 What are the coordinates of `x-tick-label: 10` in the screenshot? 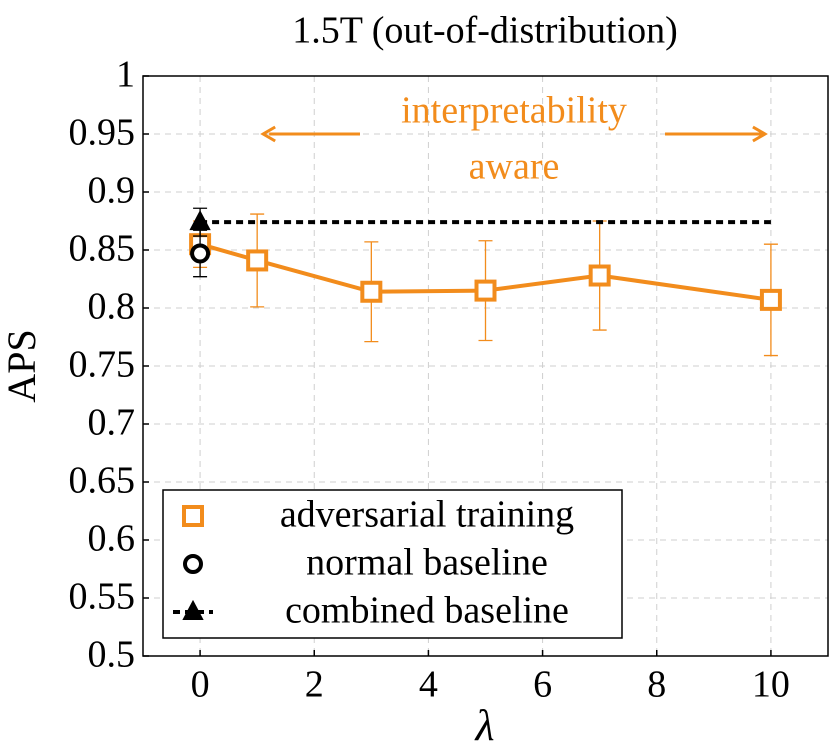 It's located at (771, 685).